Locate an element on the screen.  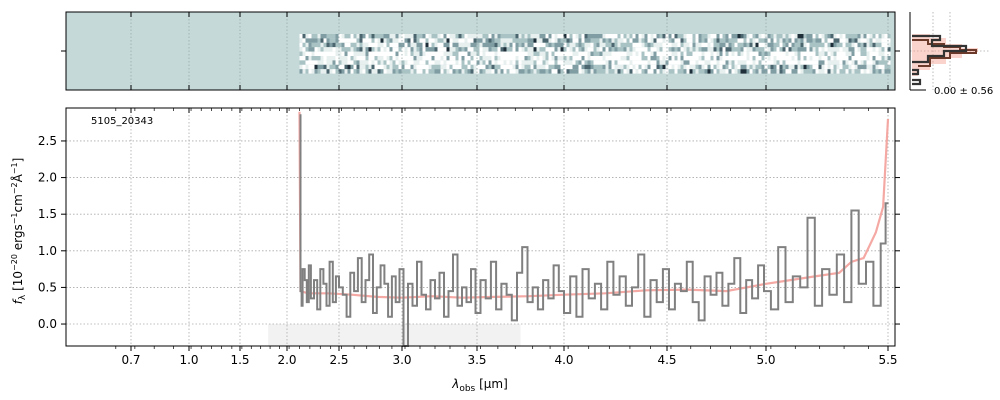
object-label: 5105_20343 is located at coordinates (122, 121).